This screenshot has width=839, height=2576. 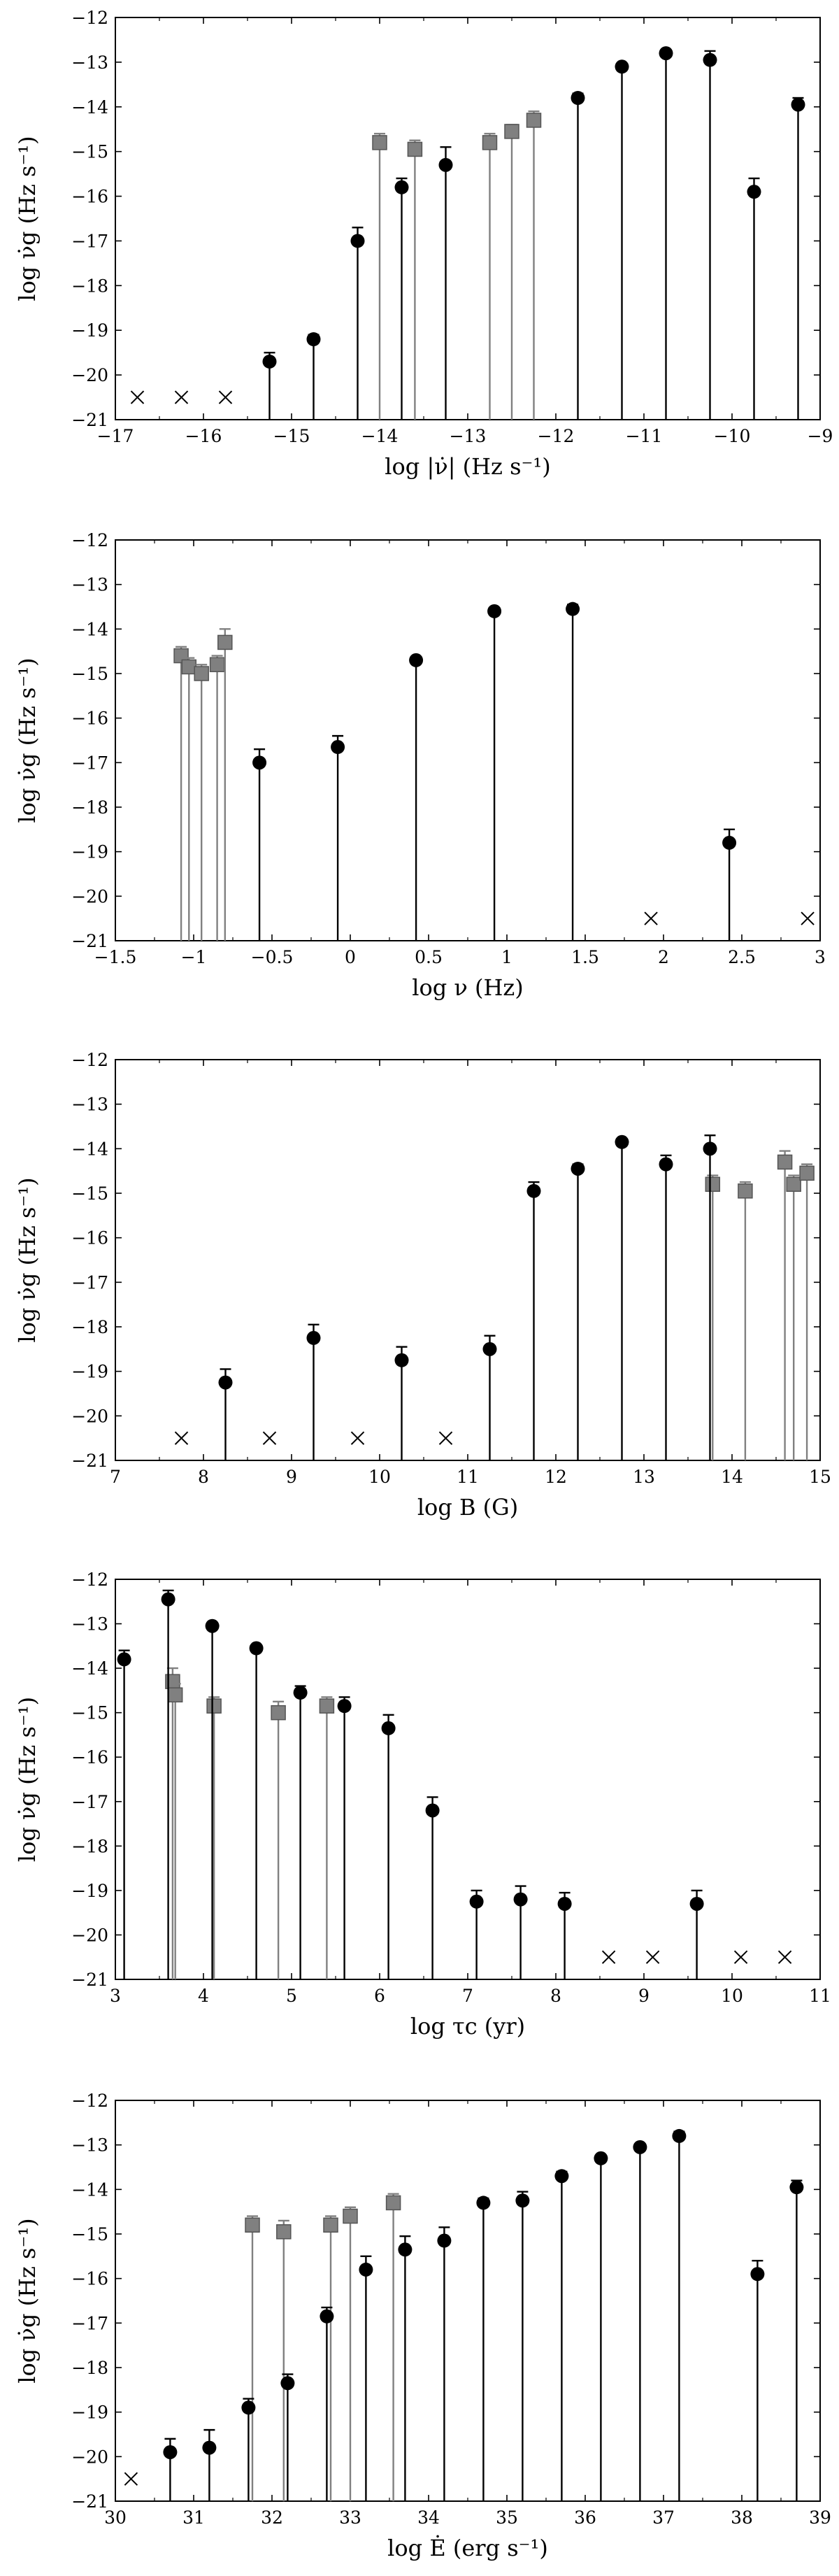 I want to click on x-tick-label: 32, so click(x=272, y=2517).